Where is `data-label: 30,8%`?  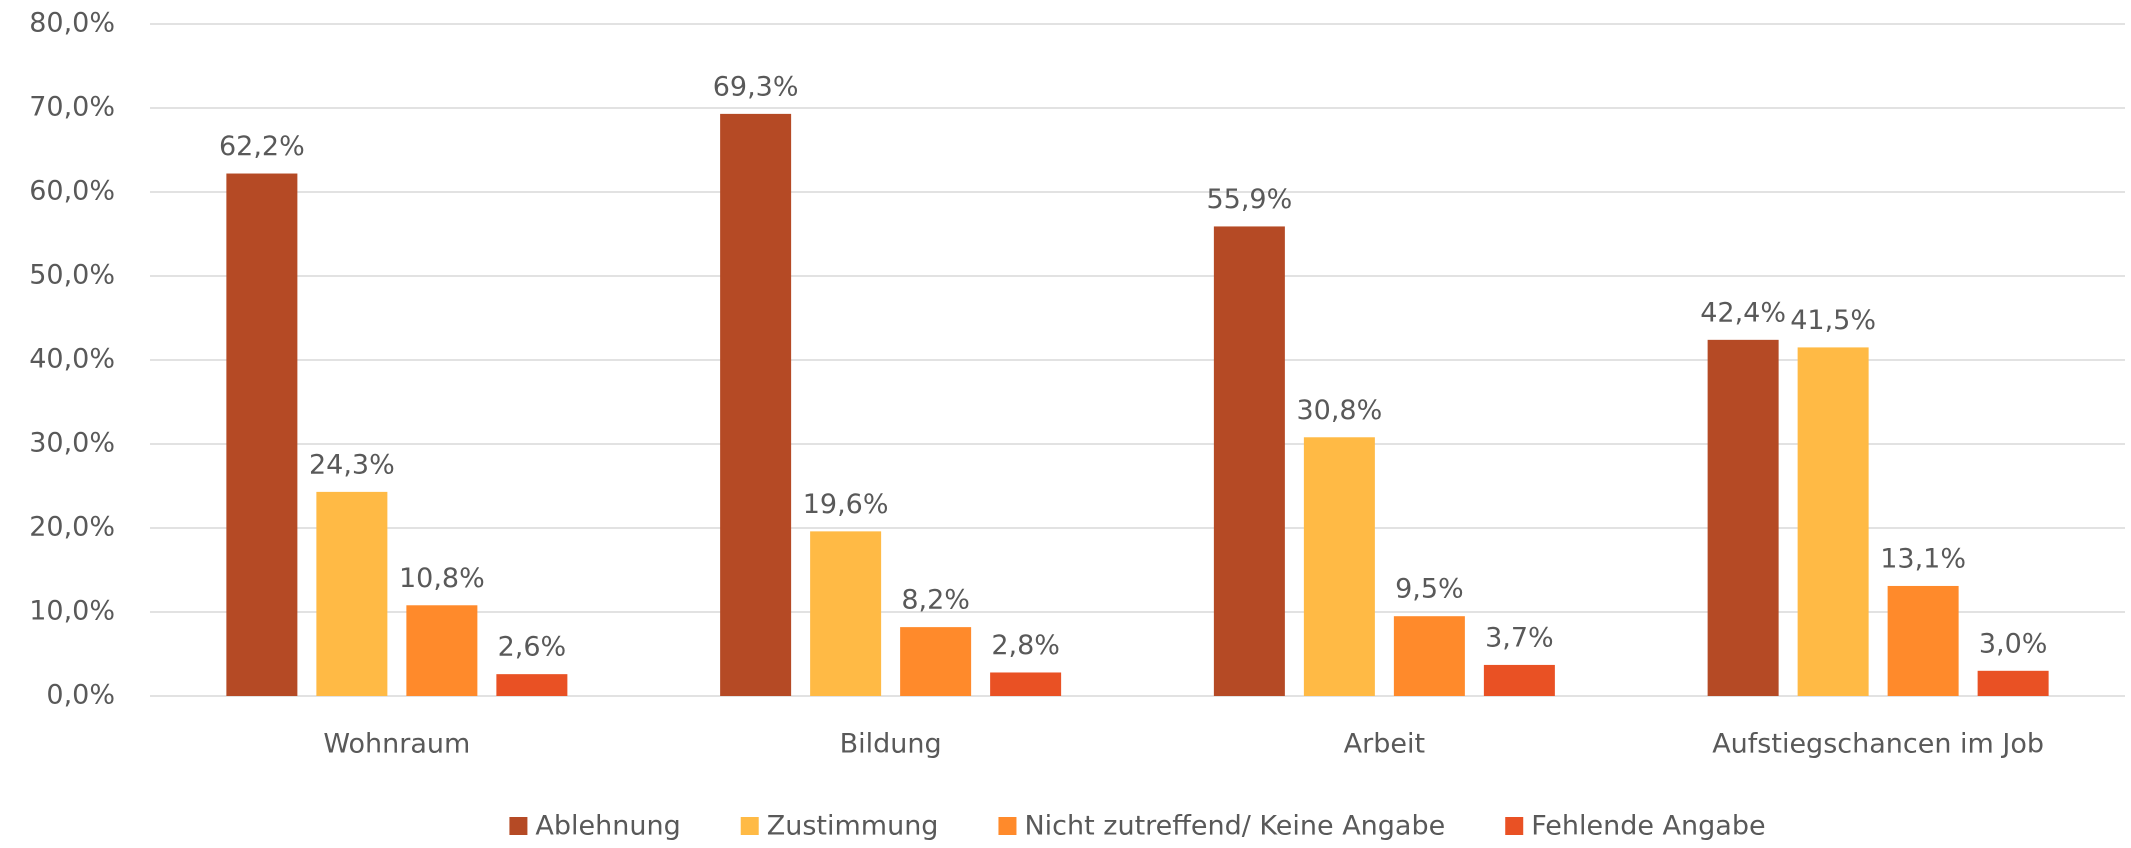
data-label: 30,8% is located at coordinates (1339, 410).